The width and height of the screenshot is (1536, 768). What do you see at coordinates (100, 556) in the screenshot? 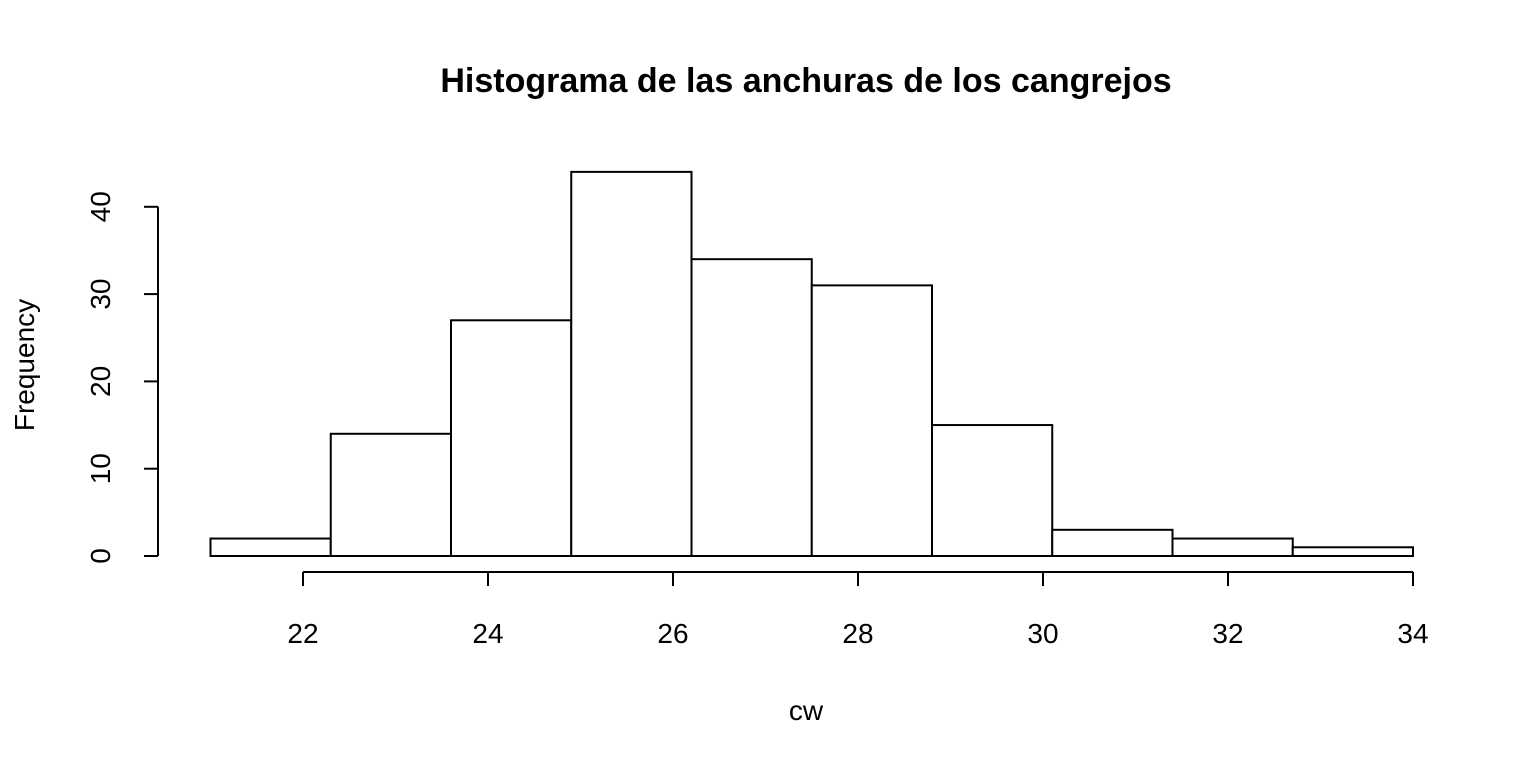
I see `y-tick-label: 0` at bounding box center [100, 556].